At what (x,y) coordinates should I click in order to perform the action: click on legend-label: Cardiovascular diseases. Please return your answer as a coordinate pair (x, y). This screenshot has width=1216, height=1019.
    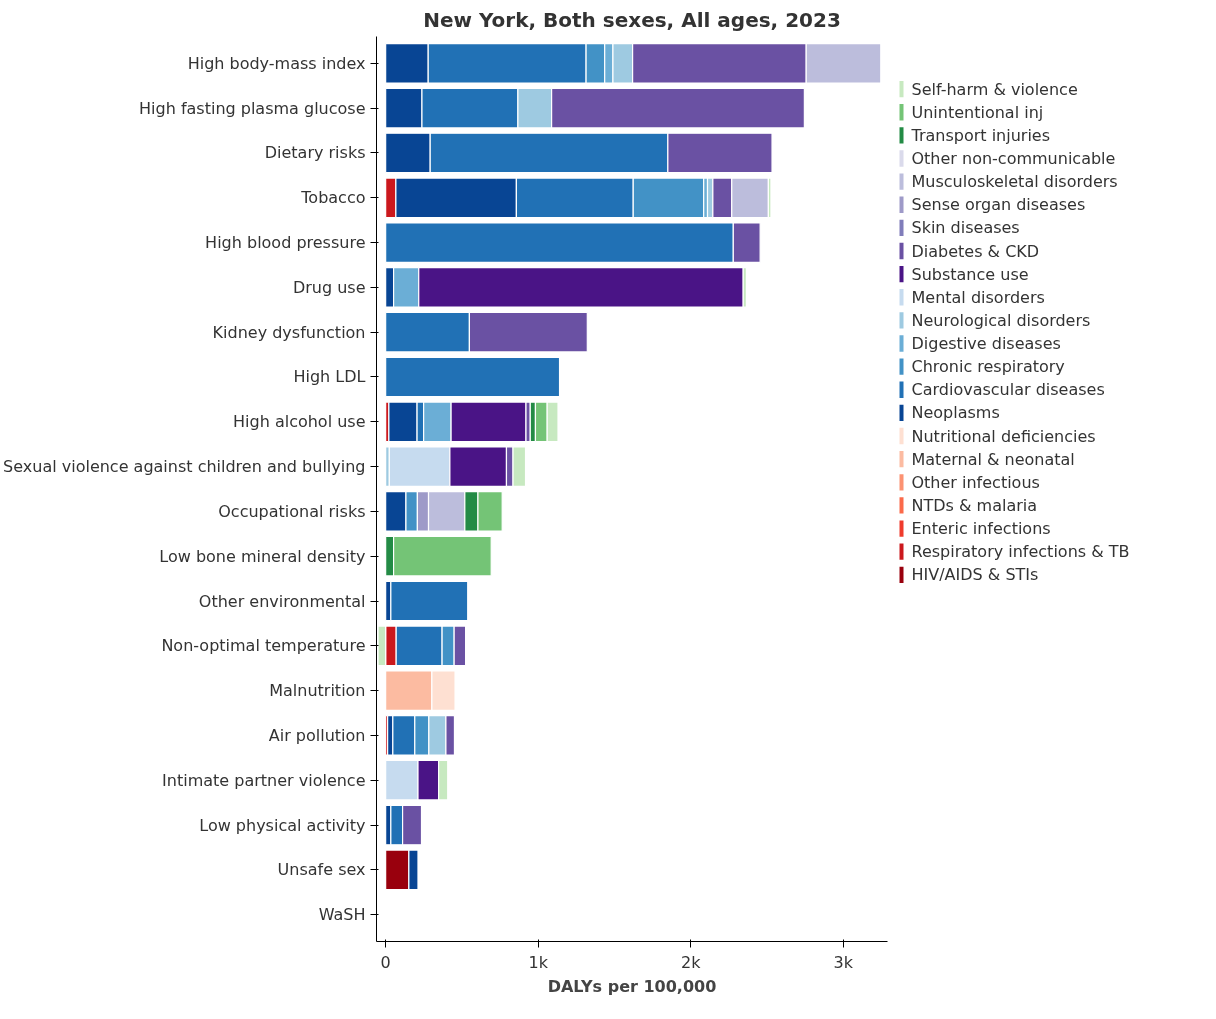
    Looking at the image, I should click on (1008, 390).